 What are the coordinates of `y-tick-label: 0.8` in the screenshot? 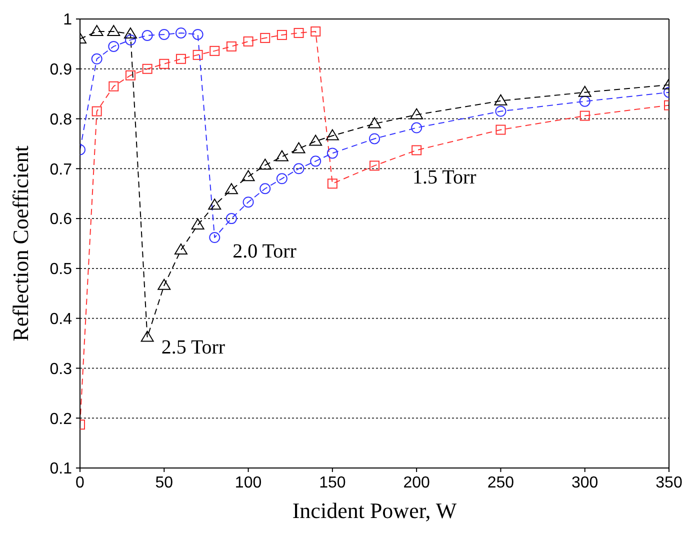 It's located at (61, 119).